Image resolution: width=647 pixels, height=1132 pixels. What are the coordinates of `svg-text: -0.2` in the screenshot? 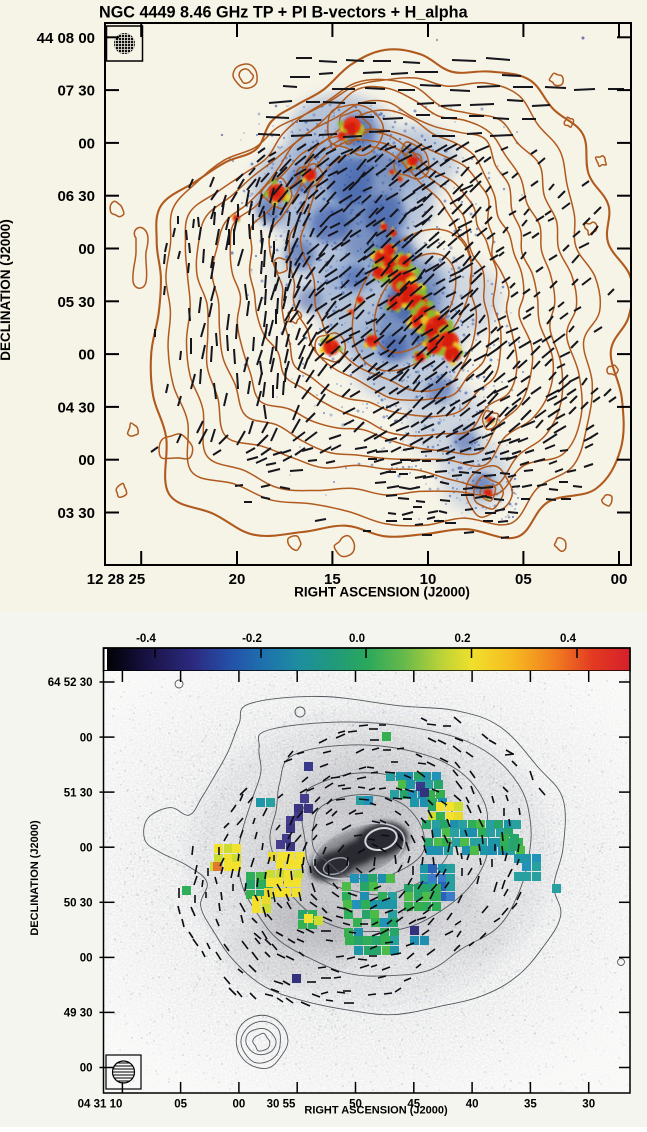 It's located at (252, 639).